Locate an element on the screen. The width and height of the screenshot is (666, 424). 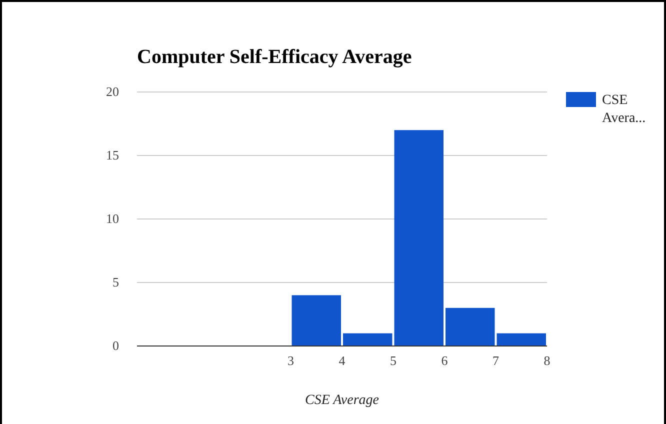
x-tick-label: 8 is located at coordinates (547, 360).